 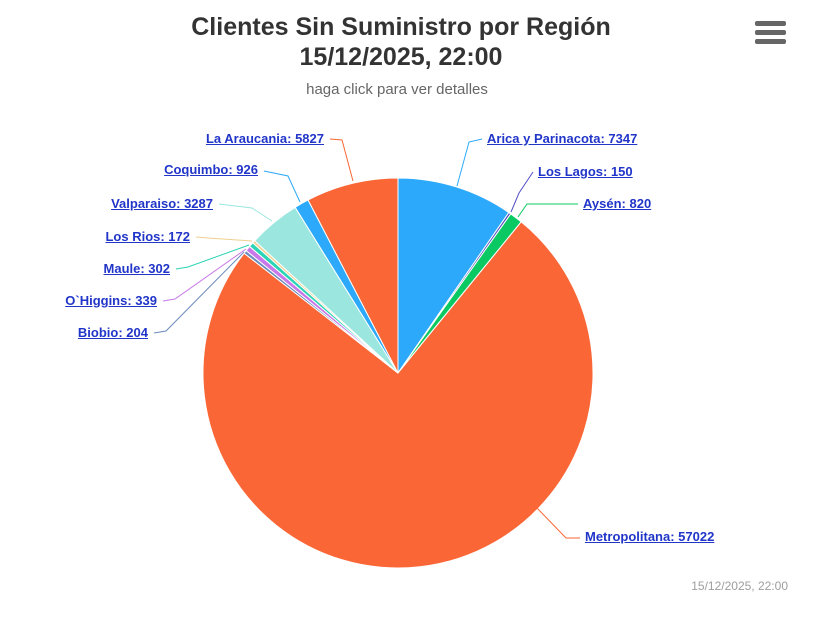 I want to click on slice-label-aysen: Aysén: 820, so click(x=617, y=203).